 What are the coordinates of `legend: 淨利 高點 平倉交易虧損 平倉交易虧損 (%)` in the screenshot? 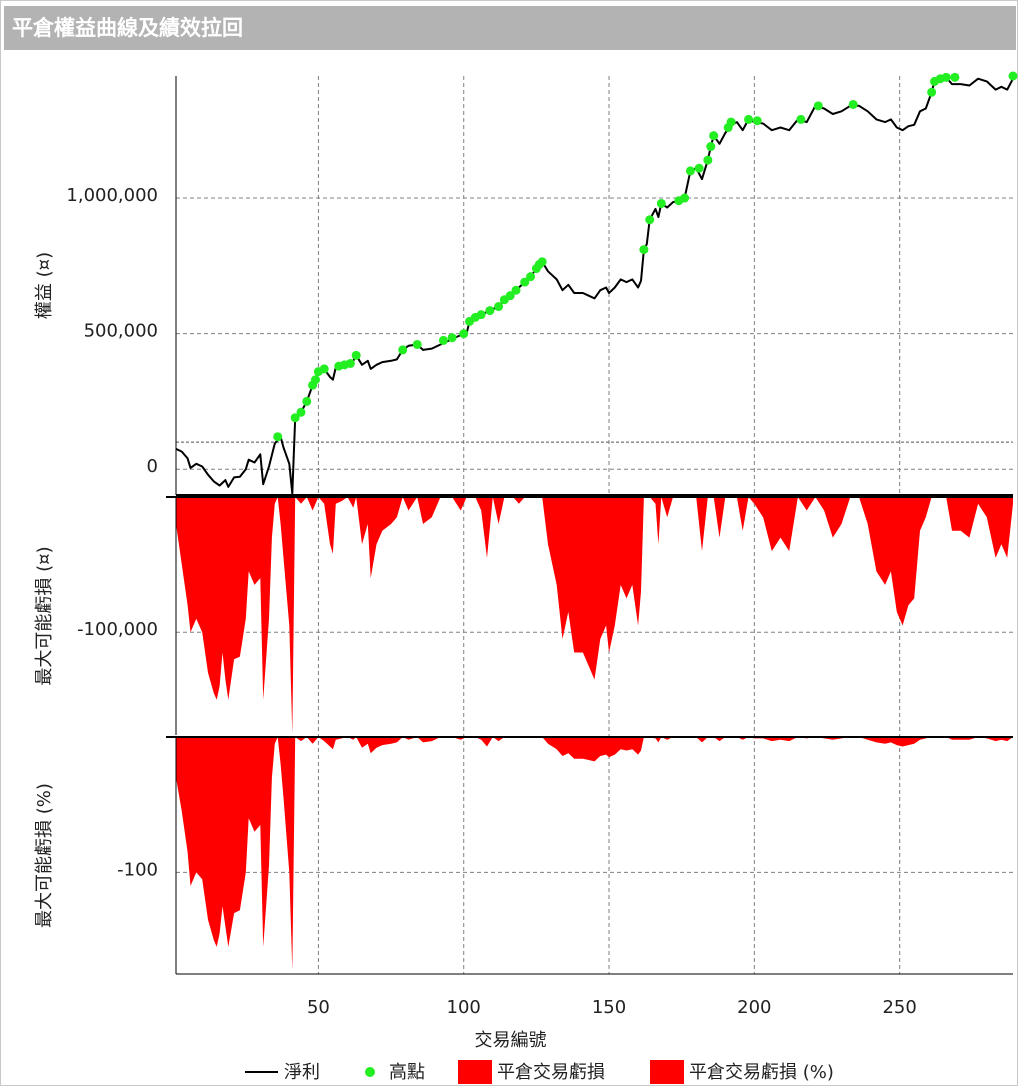 It's located at (539, 1072).